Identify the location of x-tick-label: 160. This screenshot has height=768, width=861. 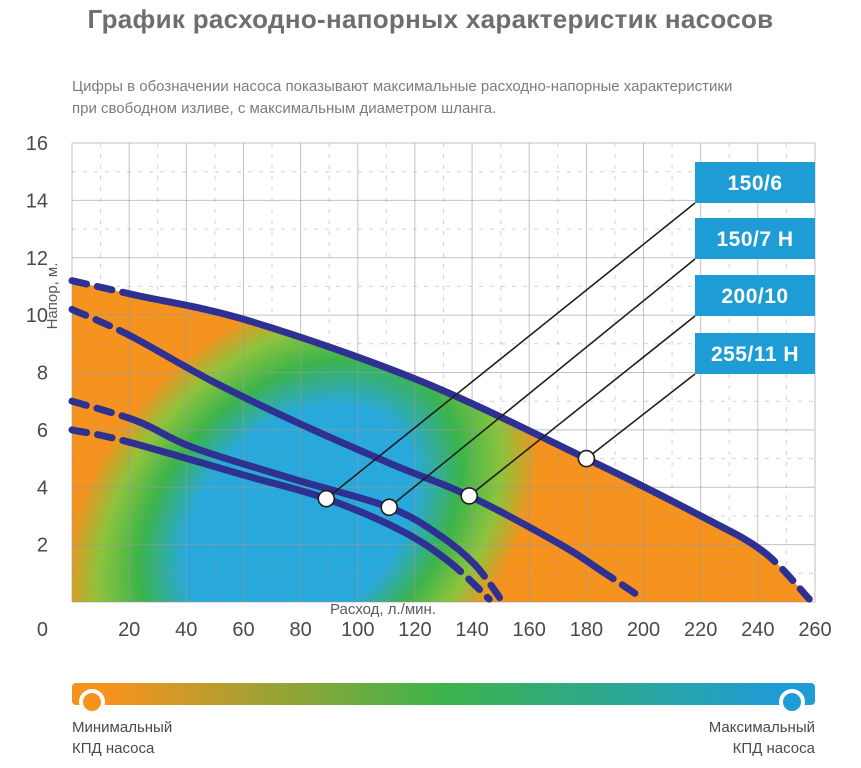
(529, 630).